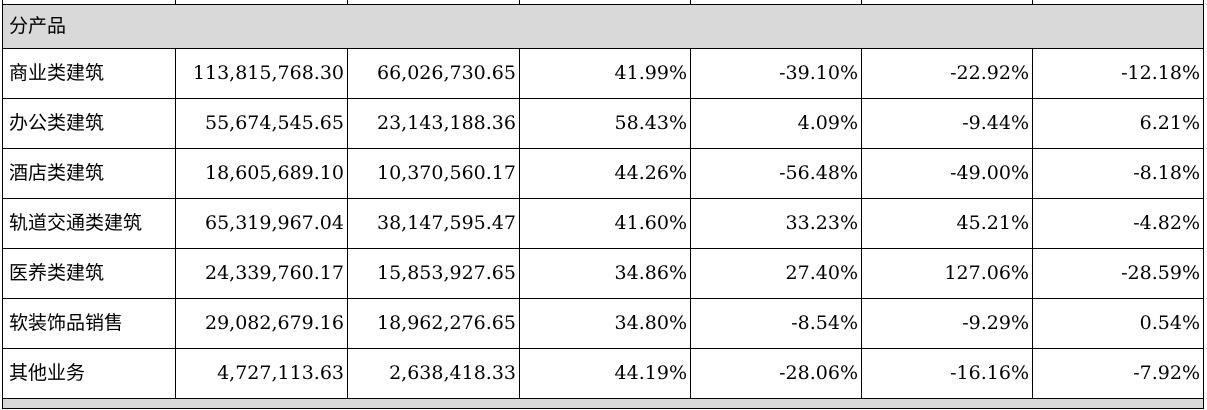 This screenshot has width=1207, height=410. I want to click on table-cell: -8.54%, so click(776, 323).